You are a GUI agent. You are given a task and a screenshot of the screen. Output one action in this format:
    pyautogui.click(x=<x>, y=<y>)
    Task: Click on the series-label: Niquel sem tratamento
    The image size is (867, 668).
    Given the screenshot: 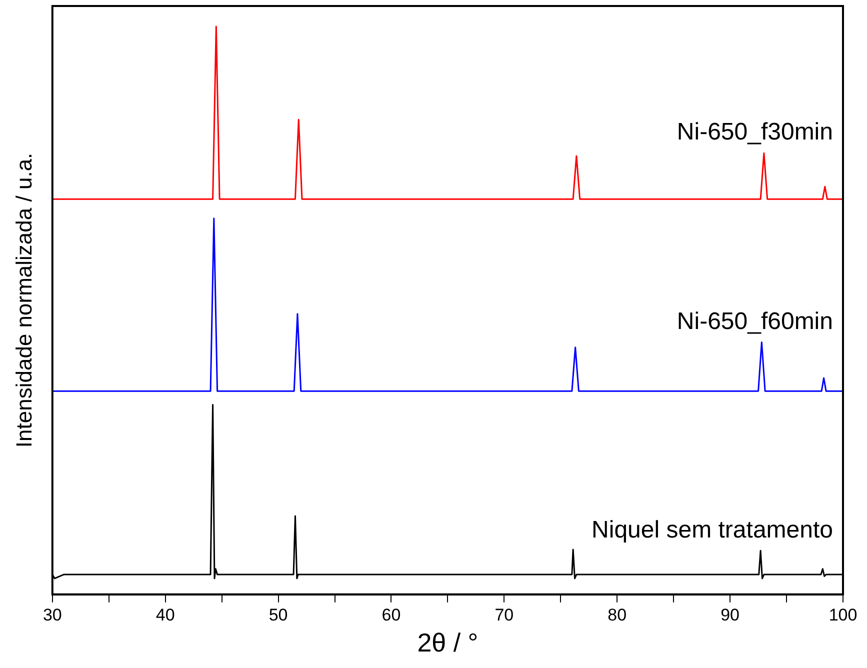 What is the action you would take?
    pyautogui.click(x=712, y=530)
    